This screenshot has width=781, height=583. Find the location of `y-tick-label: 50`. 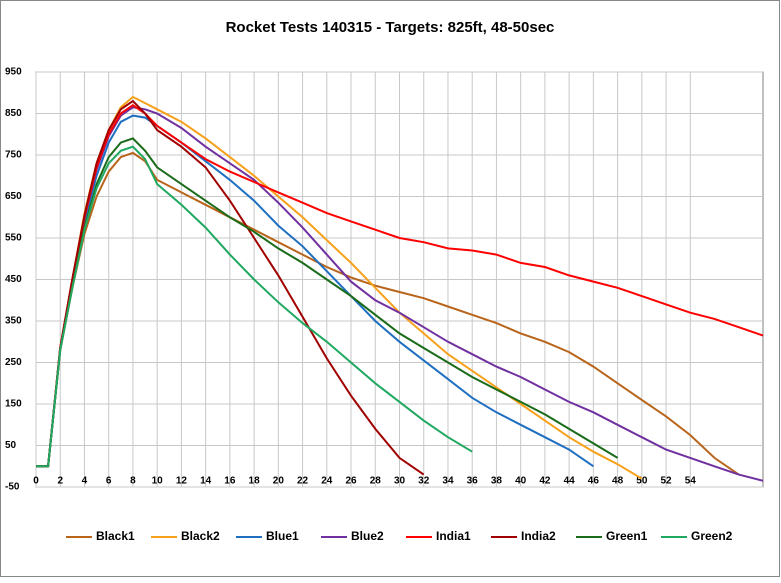

y-tick-label: 50 is located at coordinates (11, 445).